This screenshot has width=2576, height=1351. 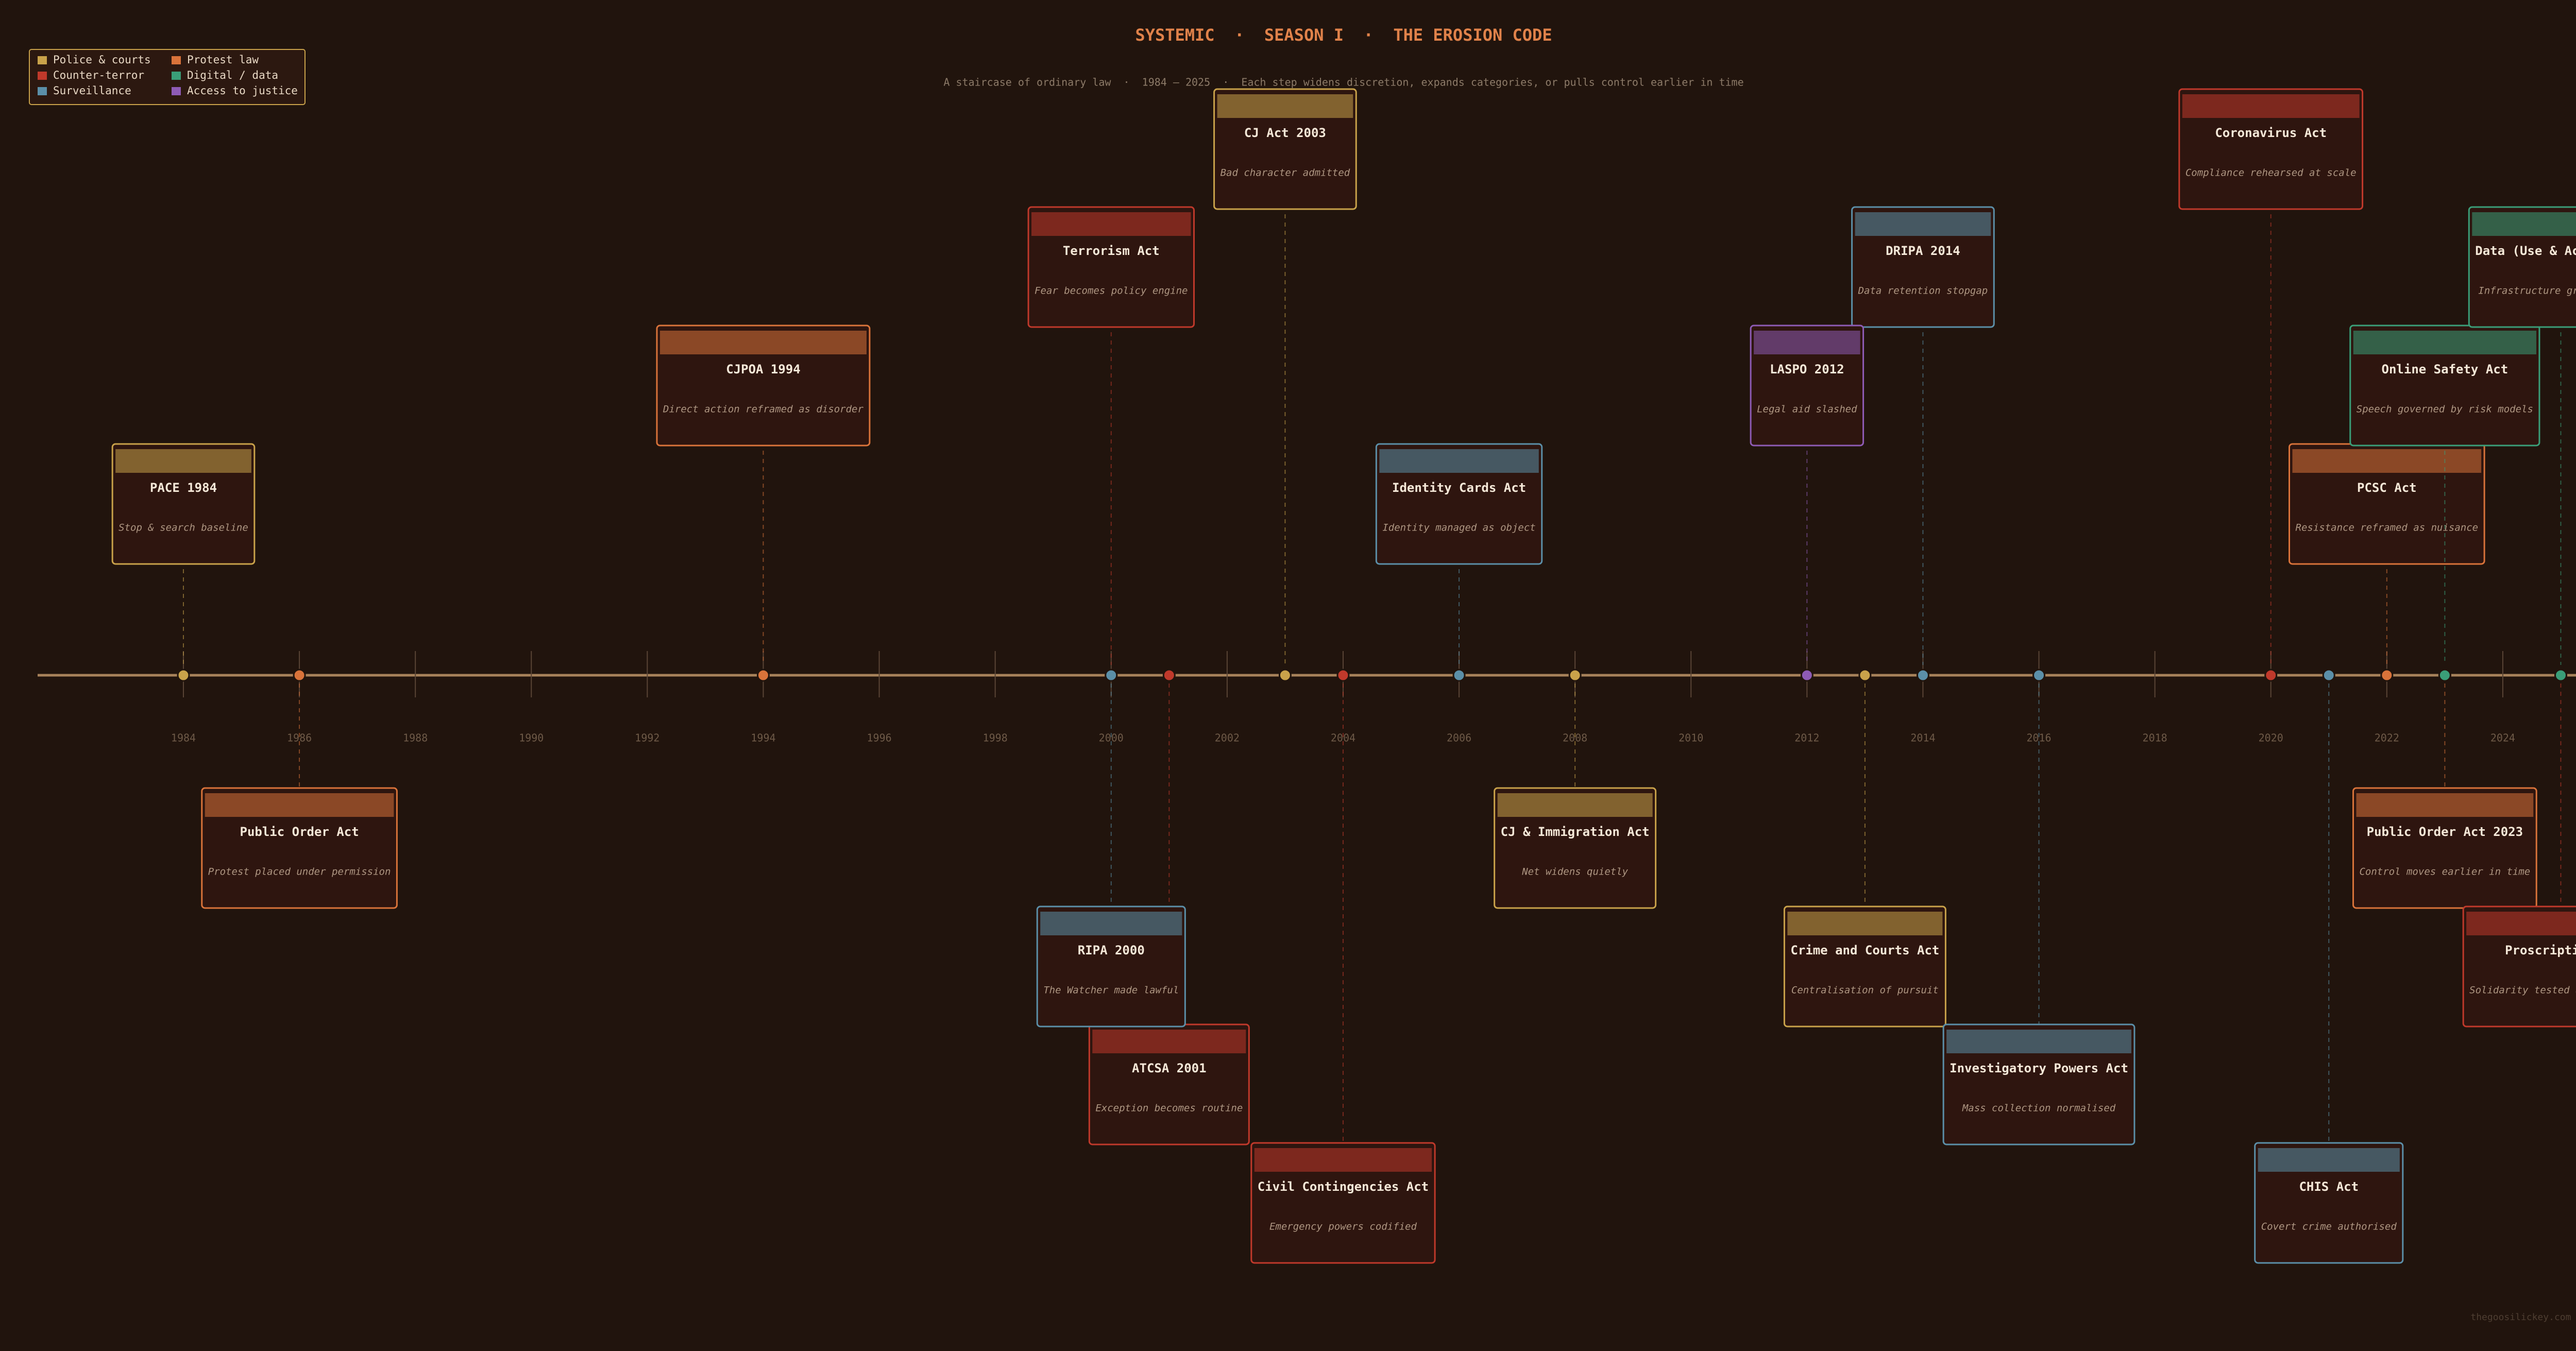 What do you see at coordinates (2527, 291) in the screenshot?
I see `card-subtitle: Infrastructure grows quietly` at bounding box center [2527, 291].